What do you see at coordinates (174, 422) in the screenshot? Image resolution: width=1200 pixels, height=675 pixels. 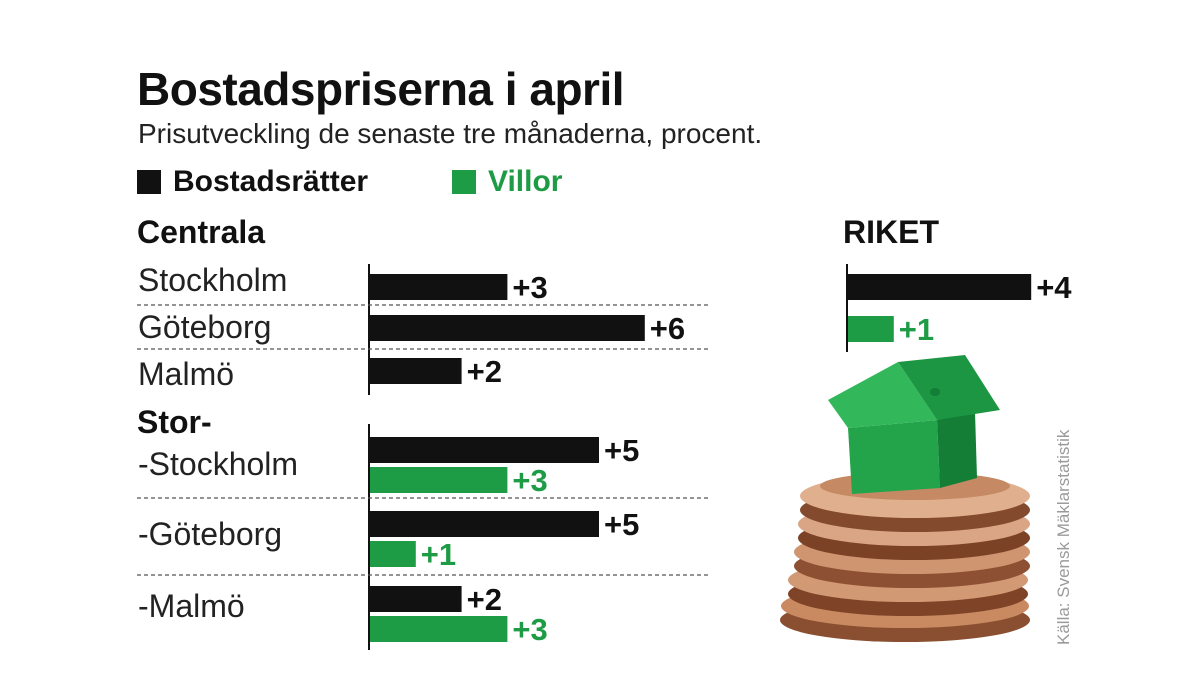 I see `group-label-stor: Stor-` at bounding box center [174, 422].